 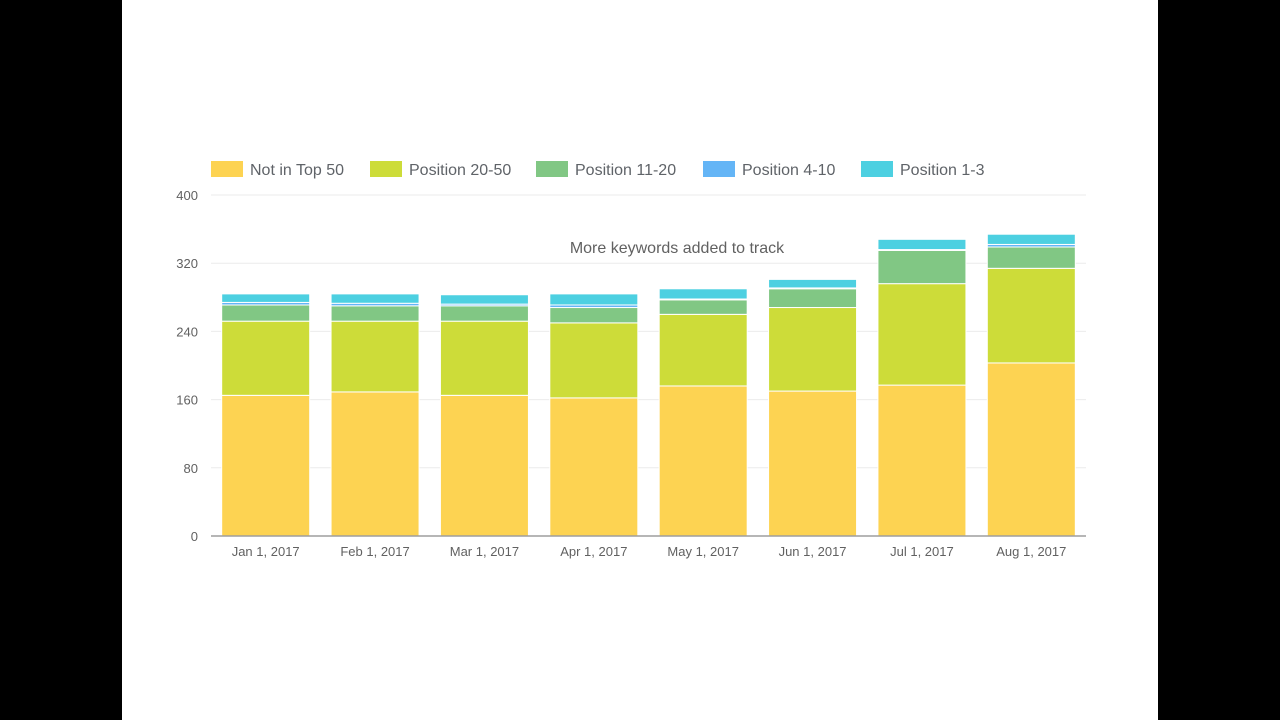 I want to click on x-tick-label: Jan 1, 2017, so click(x=266, y=551).